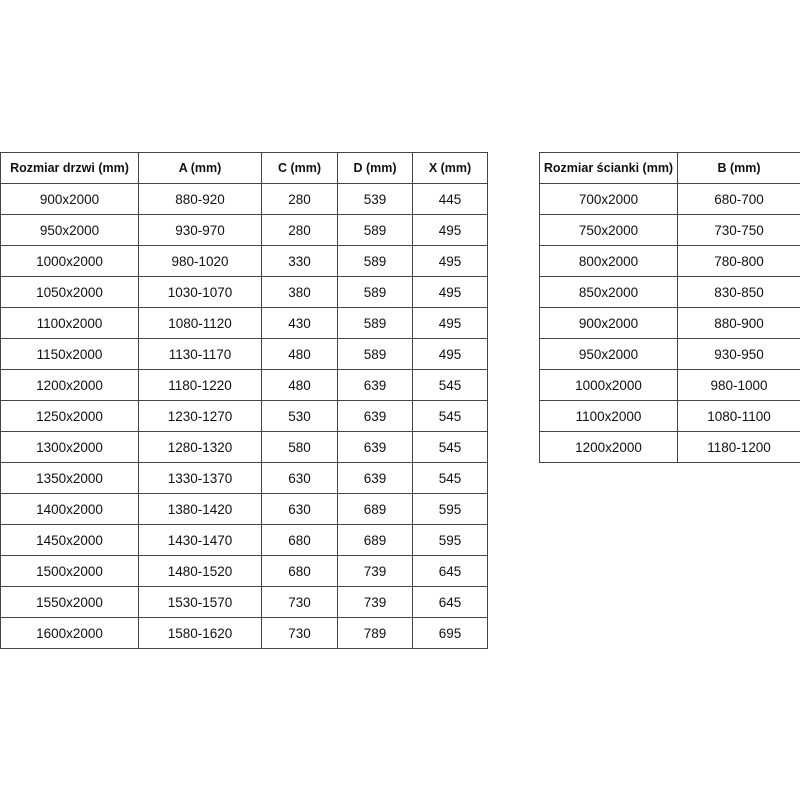 The width and height of the screenshot is (800, 800). What do you see at coordinates (669, 354) in the screenshot?
I see `table-row: 950x2000 930-950` at bounding box center [669, 354].